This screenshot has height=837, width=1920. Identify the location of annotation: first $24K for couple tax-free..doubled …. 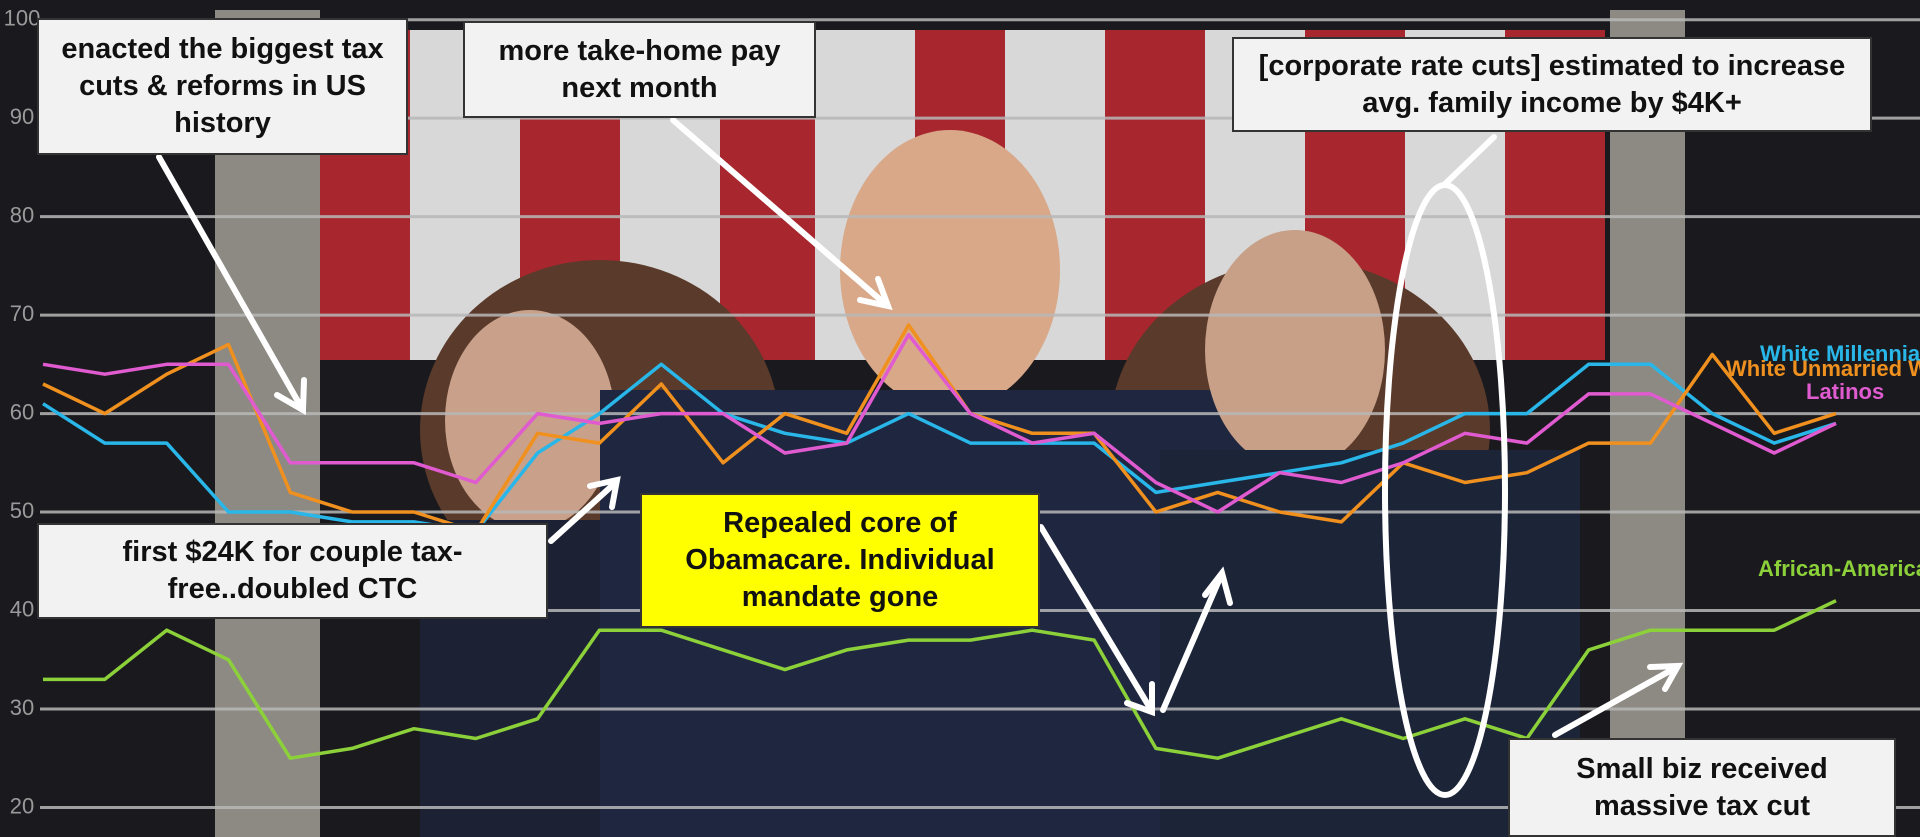
(292, 571).